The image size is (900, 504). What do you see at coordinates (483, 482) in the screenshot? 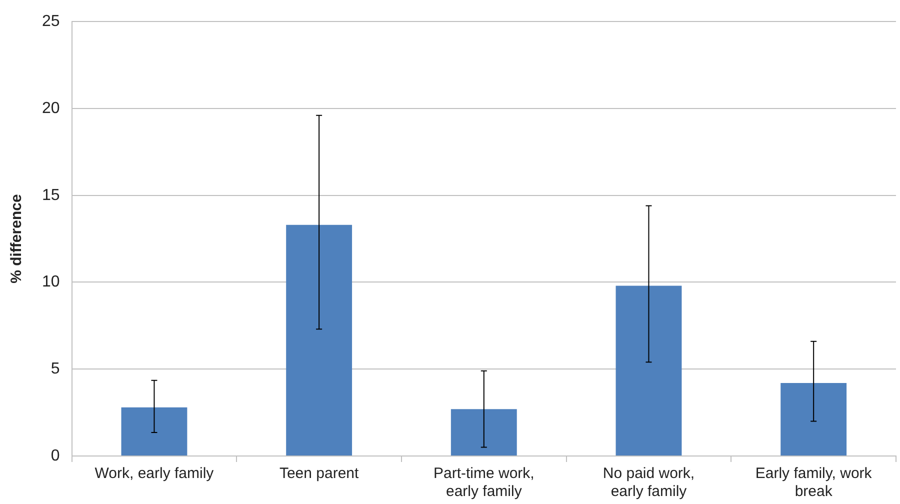
I see `x-tick-label: Part-time work, early family` at bounding box center [483, 482].